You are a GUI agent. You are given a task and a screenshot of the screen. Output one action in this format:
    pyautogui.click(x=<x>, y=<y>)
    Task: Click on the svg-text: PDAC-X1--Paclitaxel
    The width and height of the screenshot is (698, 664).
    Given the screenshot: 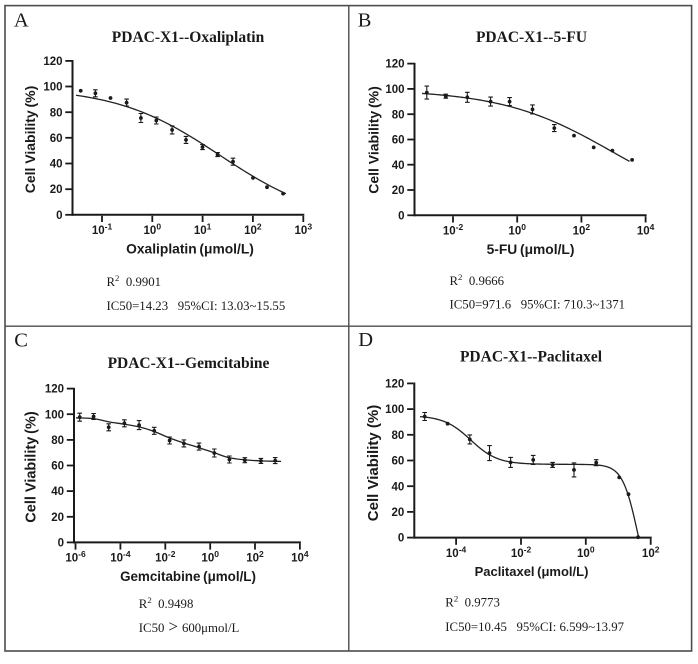 What is the action you would take?
    pyautogui.click(x=531, y=357)
    